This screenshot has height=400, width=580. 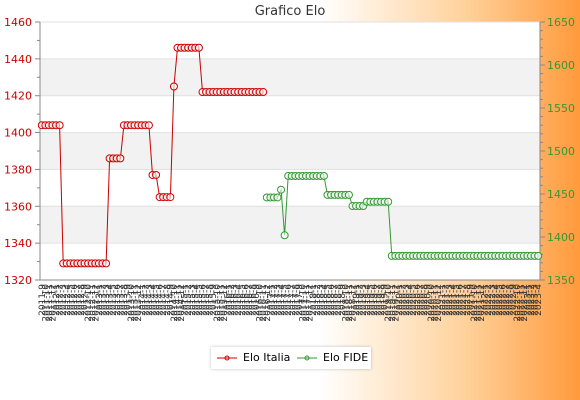 I want to click on x-tick-label: 2019-4, so click(x=368, y=300).